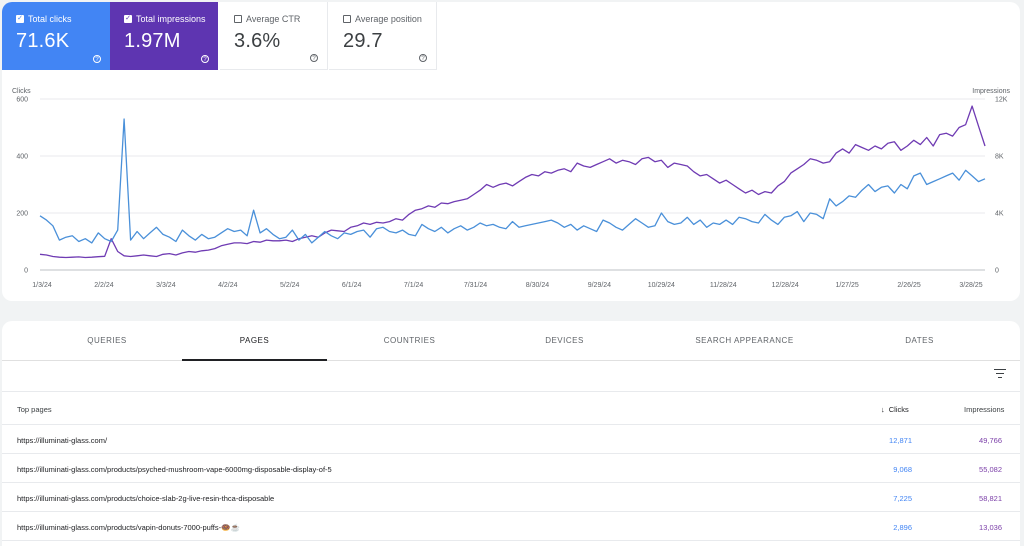 The image size is (1024, 546). I want to click on y-tick-label: 200, so click(22, 214).